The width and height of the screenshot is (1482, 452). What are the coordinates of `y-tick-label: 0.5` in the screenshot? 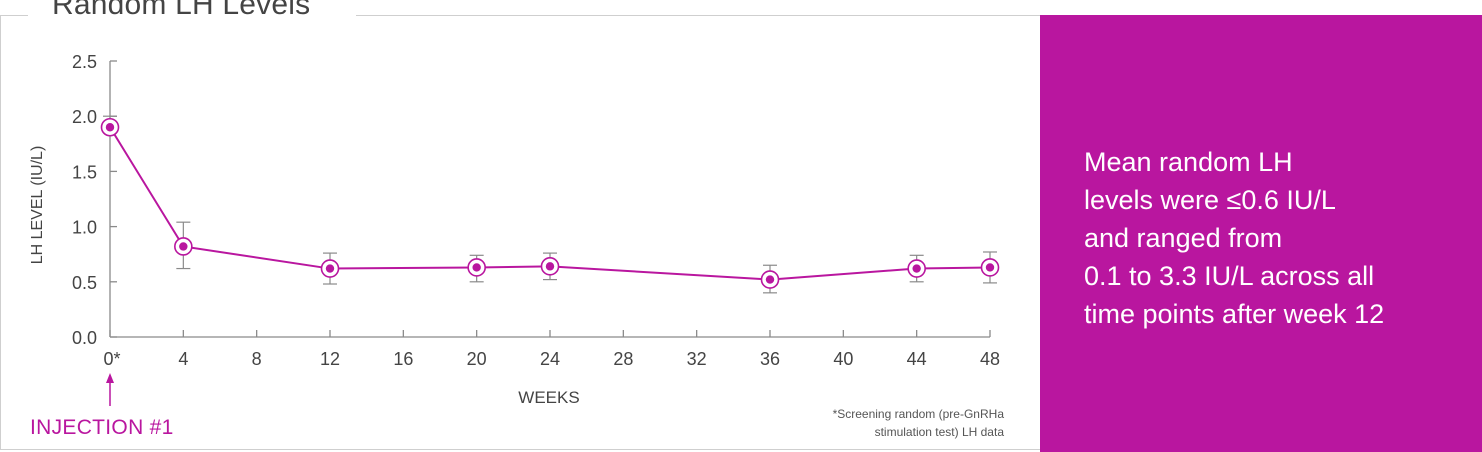 It's located at (84, 283).